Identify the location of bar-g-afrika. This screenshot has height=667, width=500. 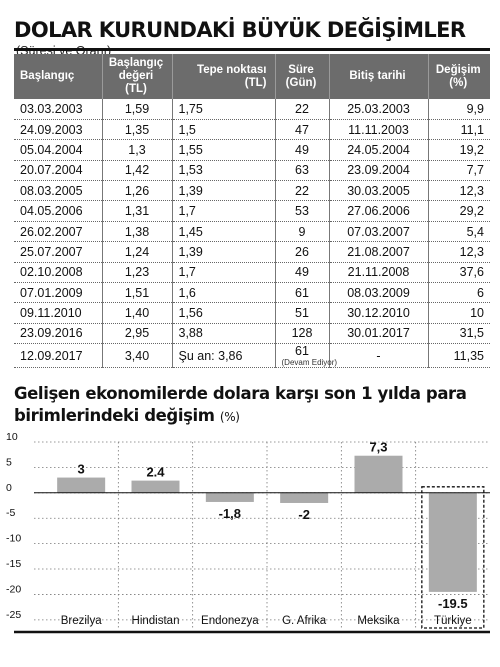
(304, 497).